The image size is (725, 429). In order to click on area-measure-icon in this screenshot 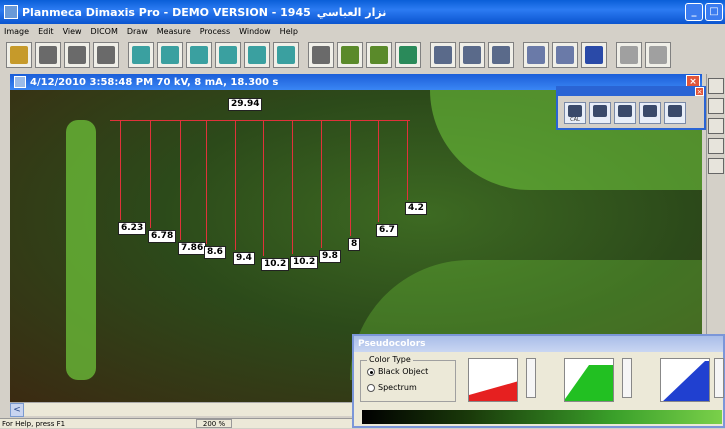, I will do `click(675, 111)`.